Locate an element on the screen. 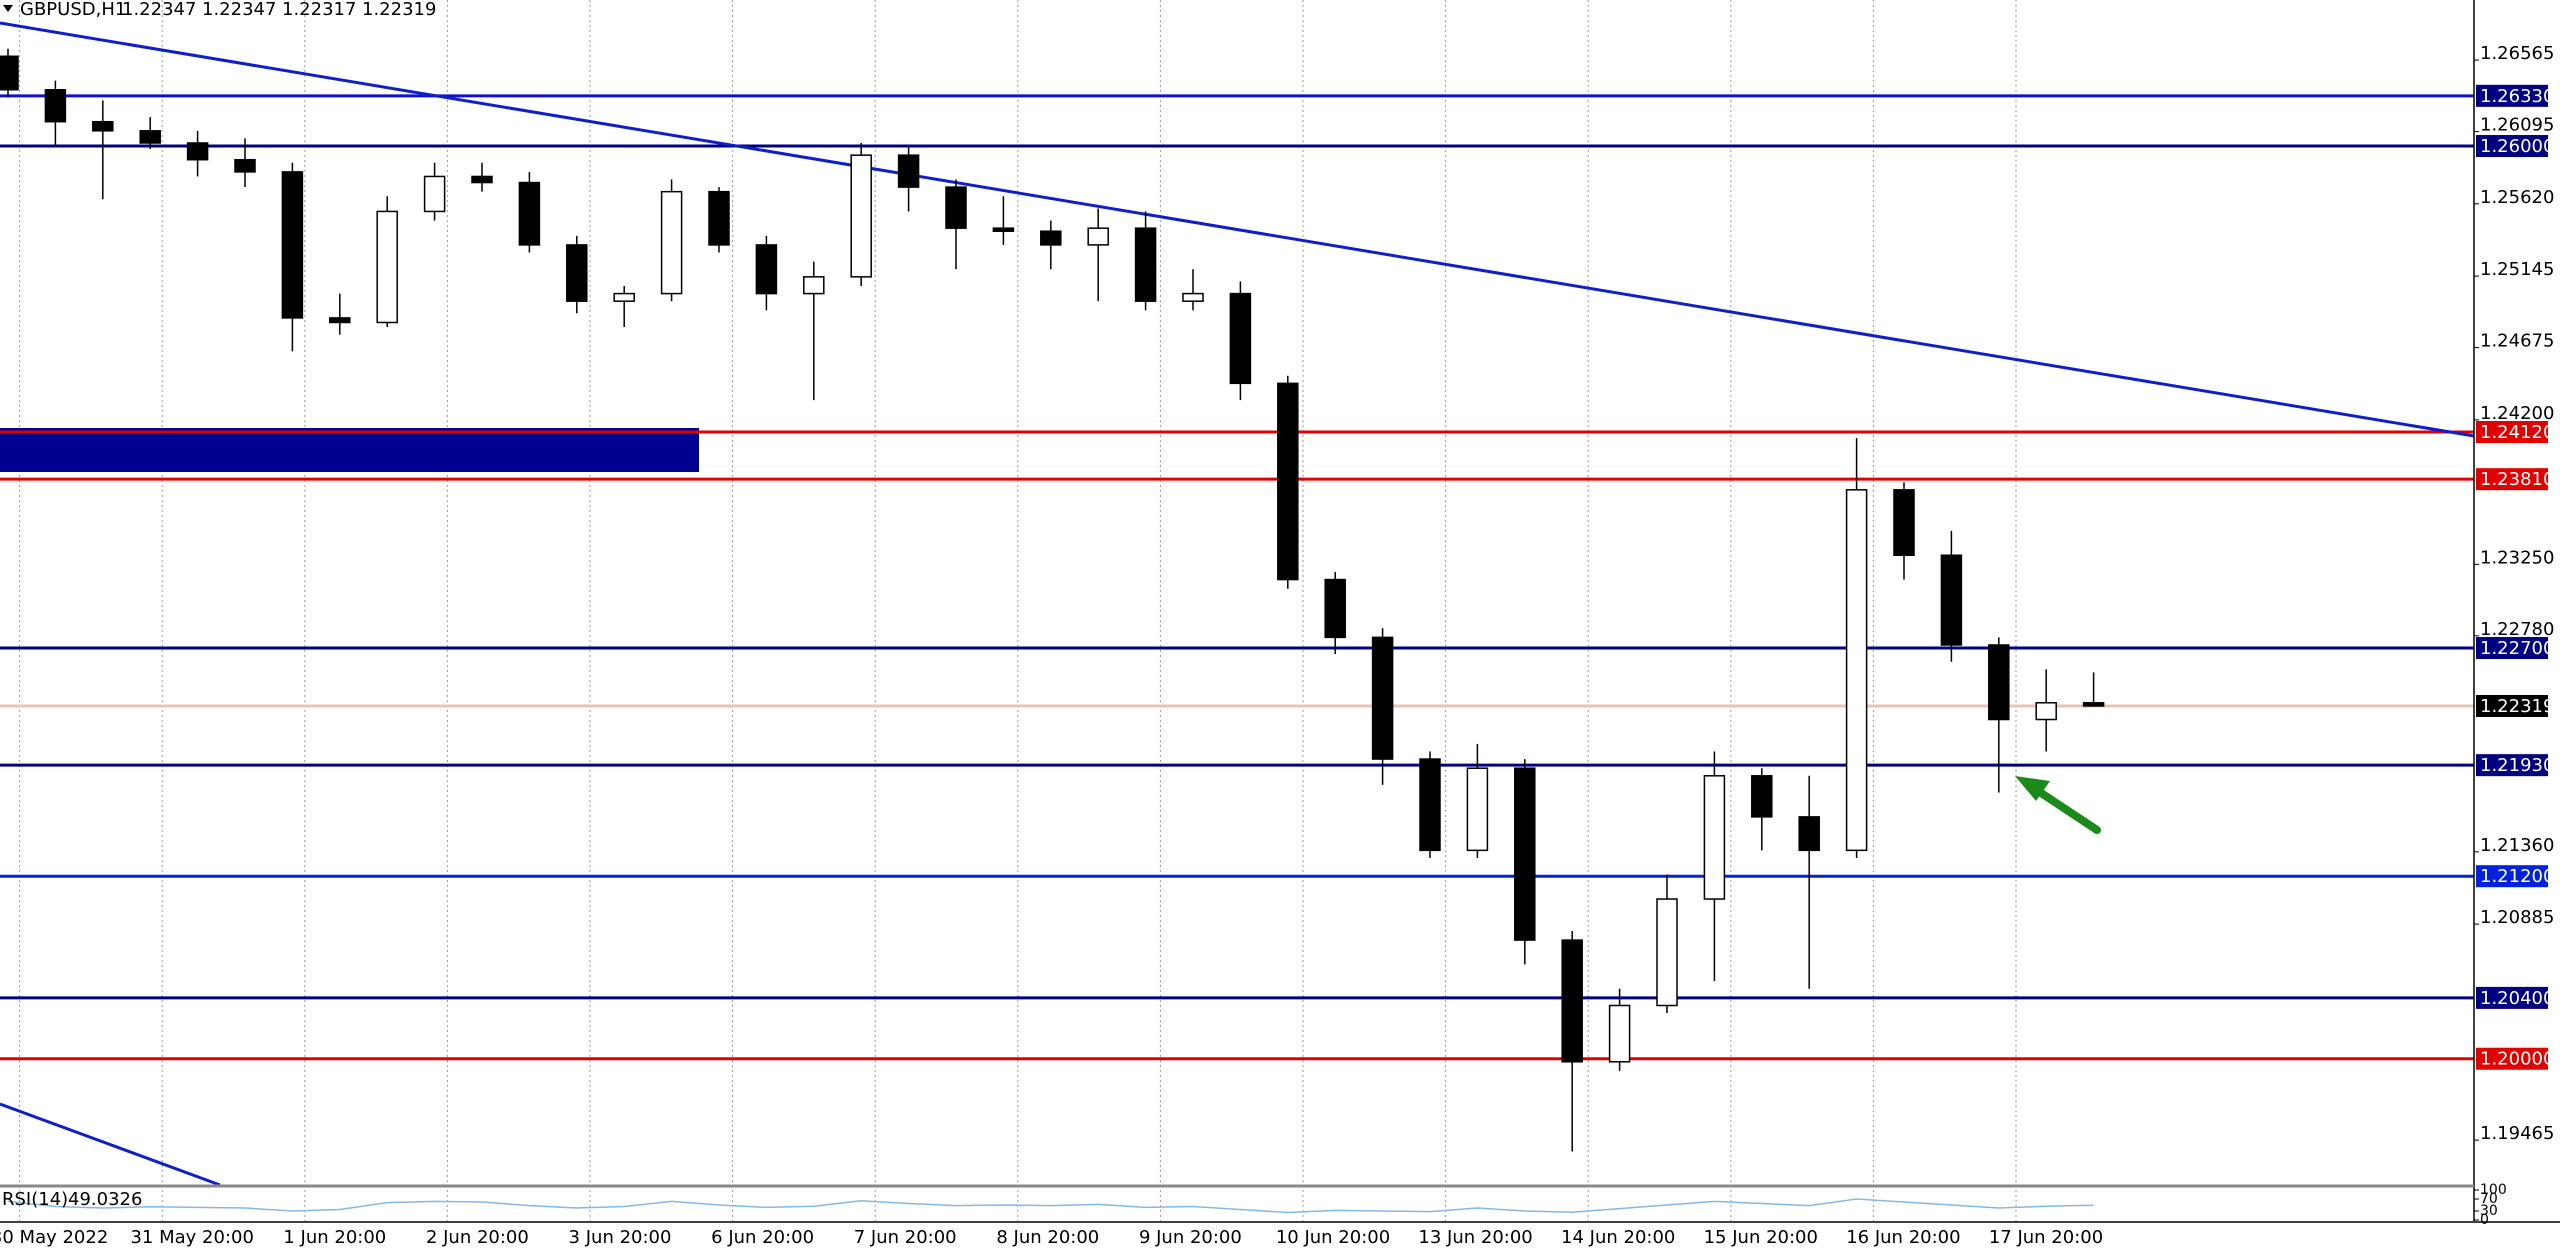 Image resolution: width=2560 pixels, height=1249 pixels. rsi-name: RSI(14) is located at coordinates (35, 1199).